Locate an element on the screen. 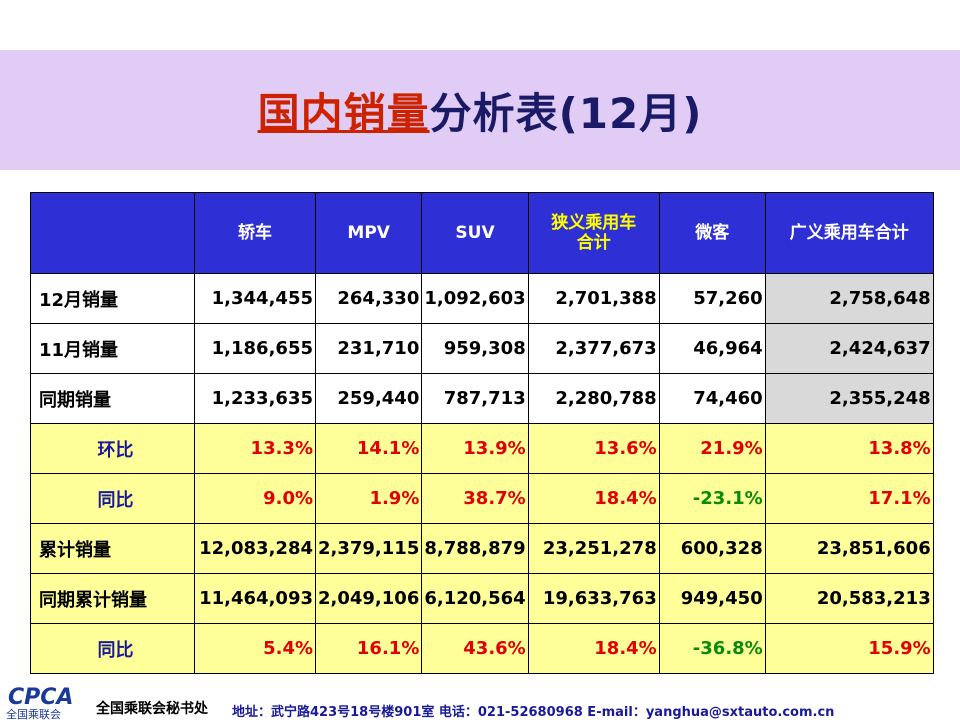 The width and height of the screenshot is (960, 722). cell: 20,583,213 is located at coordinates (849, 598).